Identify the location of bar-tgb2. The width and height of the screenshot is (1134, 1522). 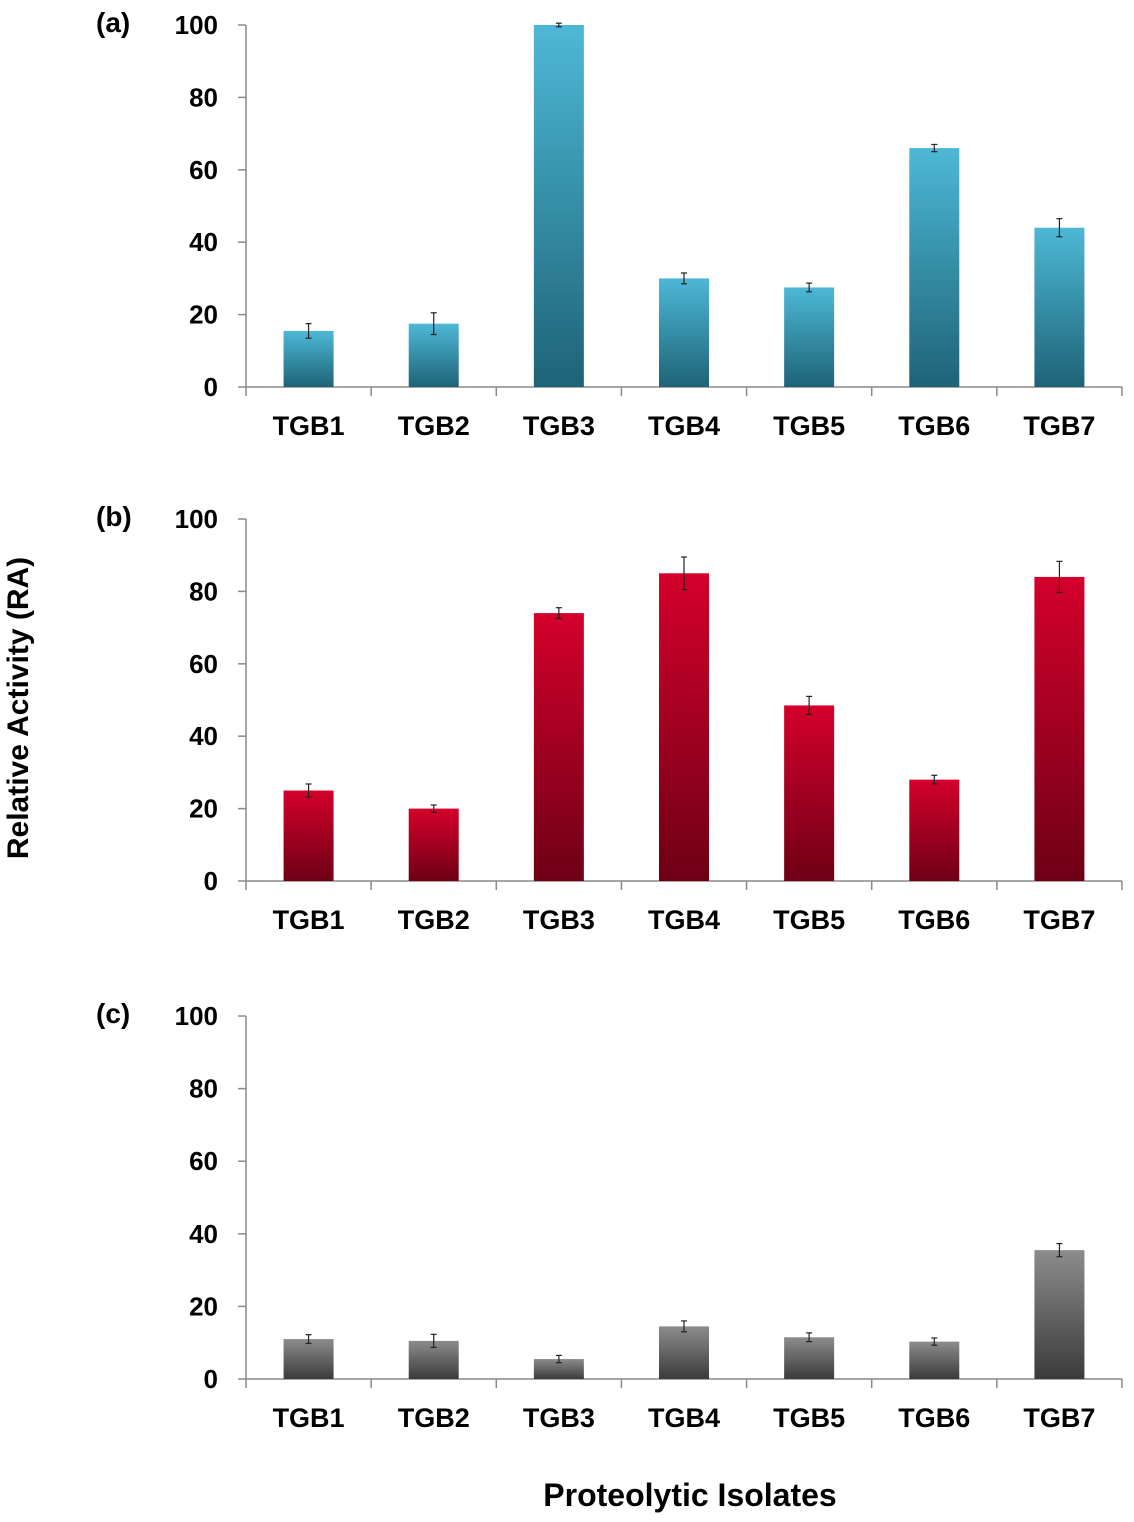
(433, 844).